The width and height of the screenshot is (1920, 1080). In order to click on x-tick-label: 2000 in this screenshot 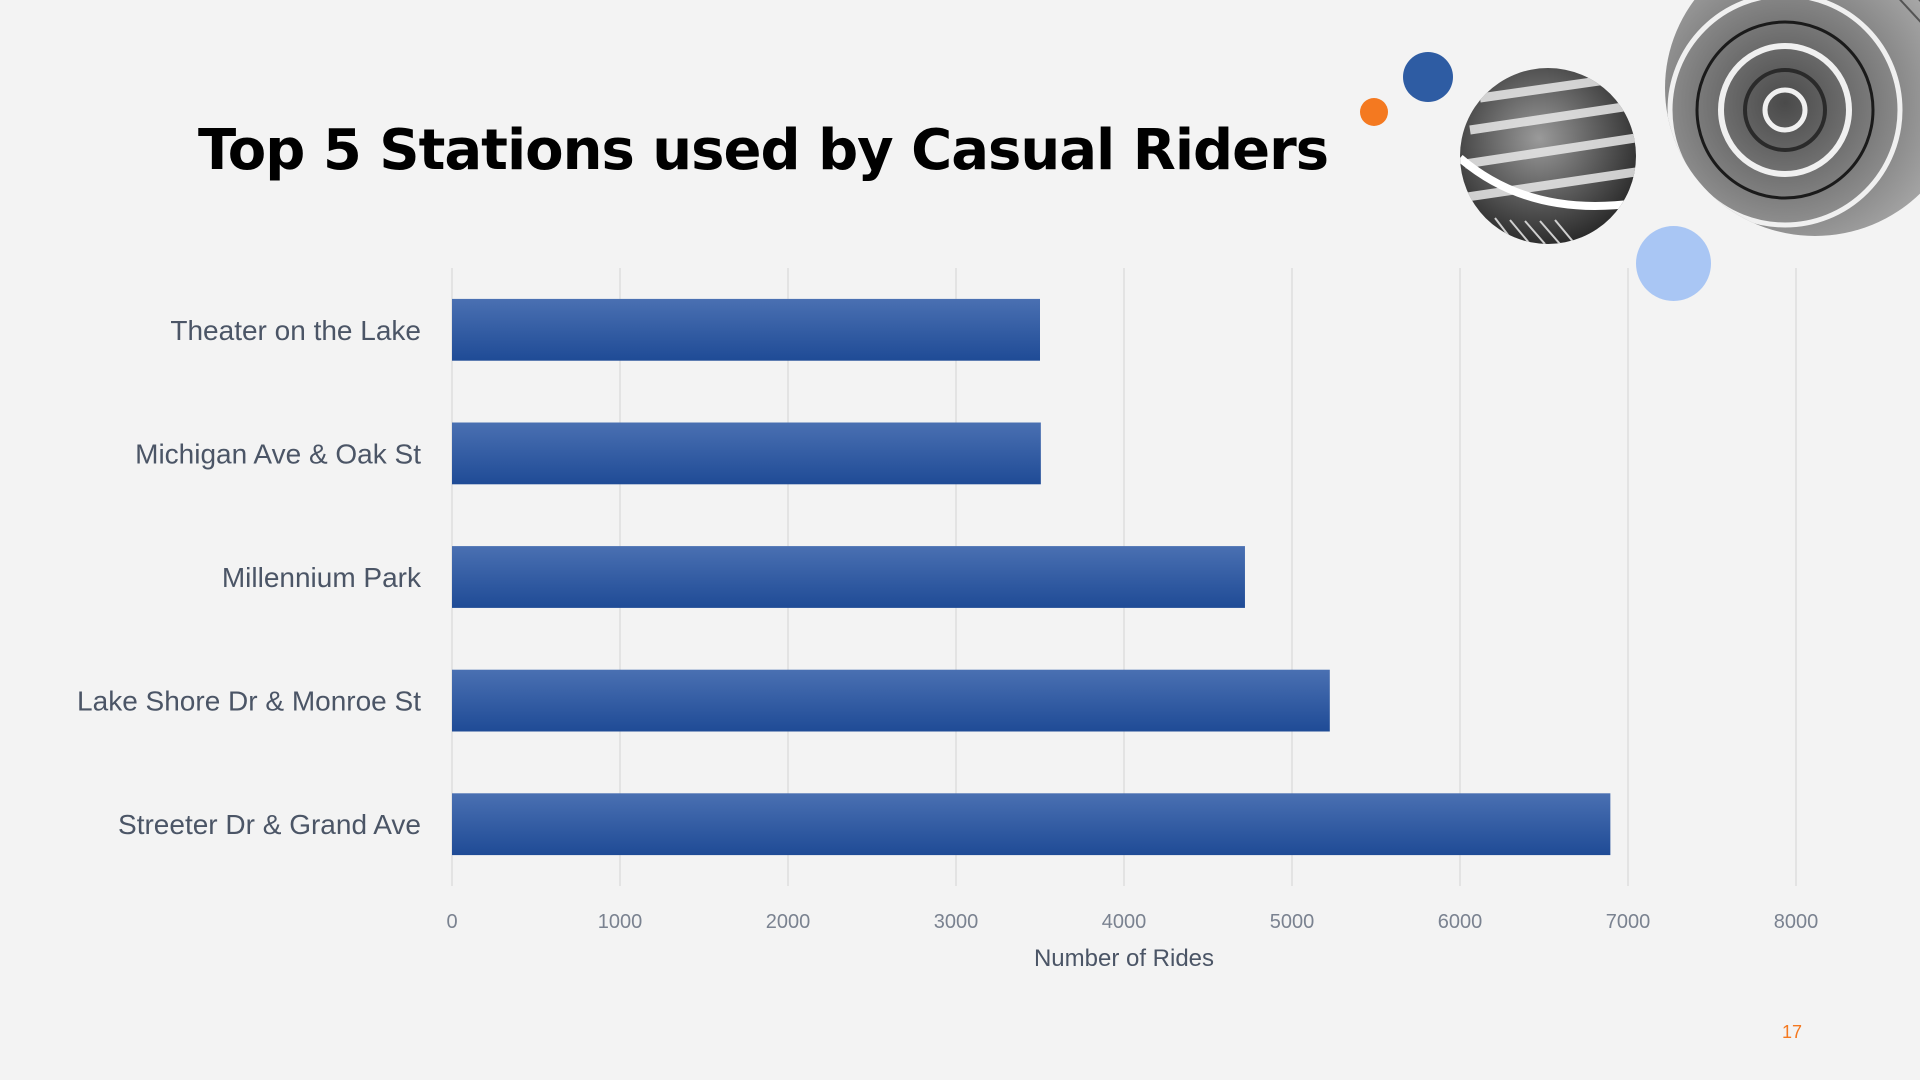, I will do `click(788, 922)`.